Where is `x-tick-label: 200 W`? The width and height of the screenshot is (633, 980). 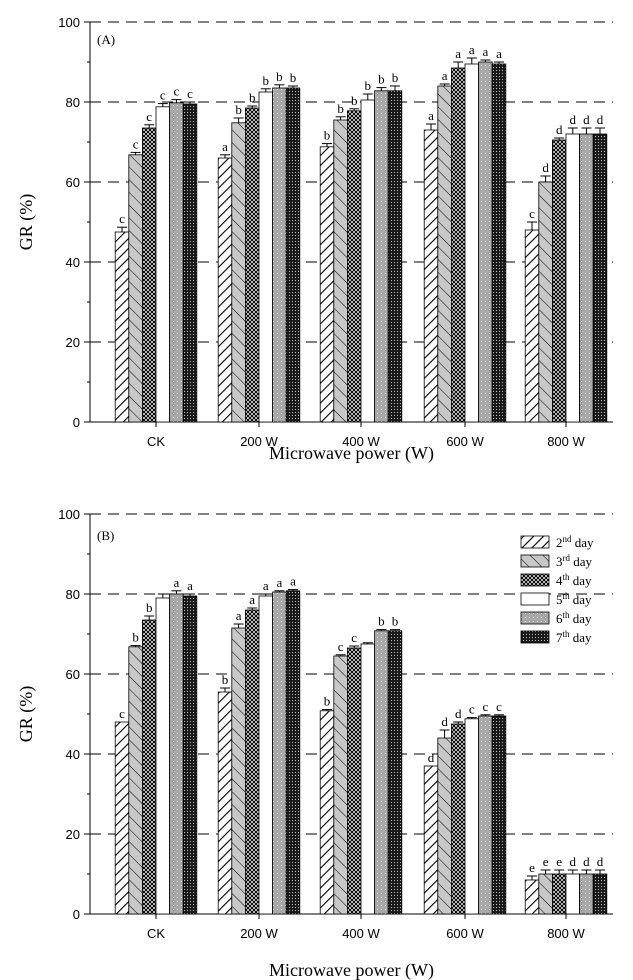
x-tick-label: 200 W is located at coordinates (259, 933).